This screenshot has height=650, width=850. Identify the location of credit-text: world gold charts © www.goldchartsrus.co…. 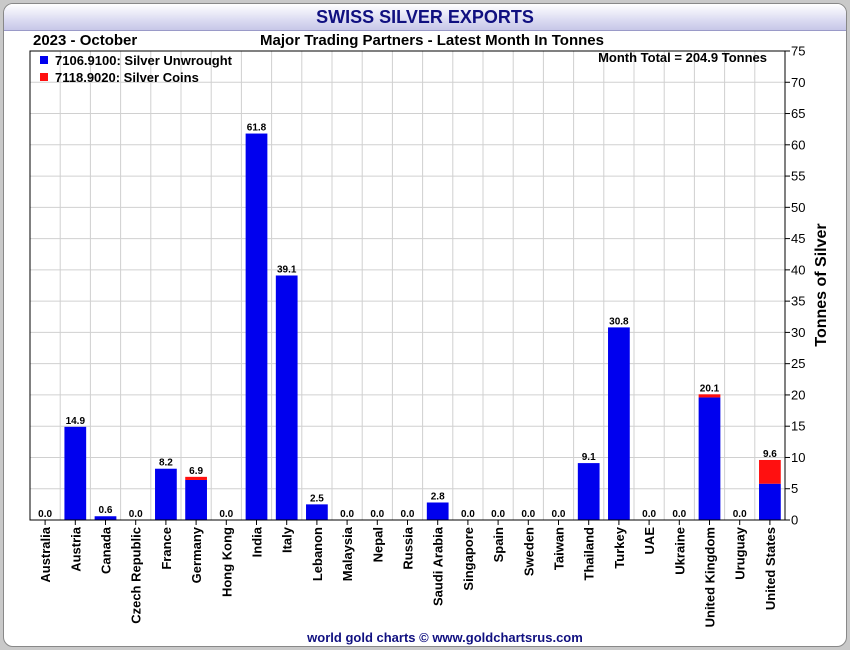
(444, 637).